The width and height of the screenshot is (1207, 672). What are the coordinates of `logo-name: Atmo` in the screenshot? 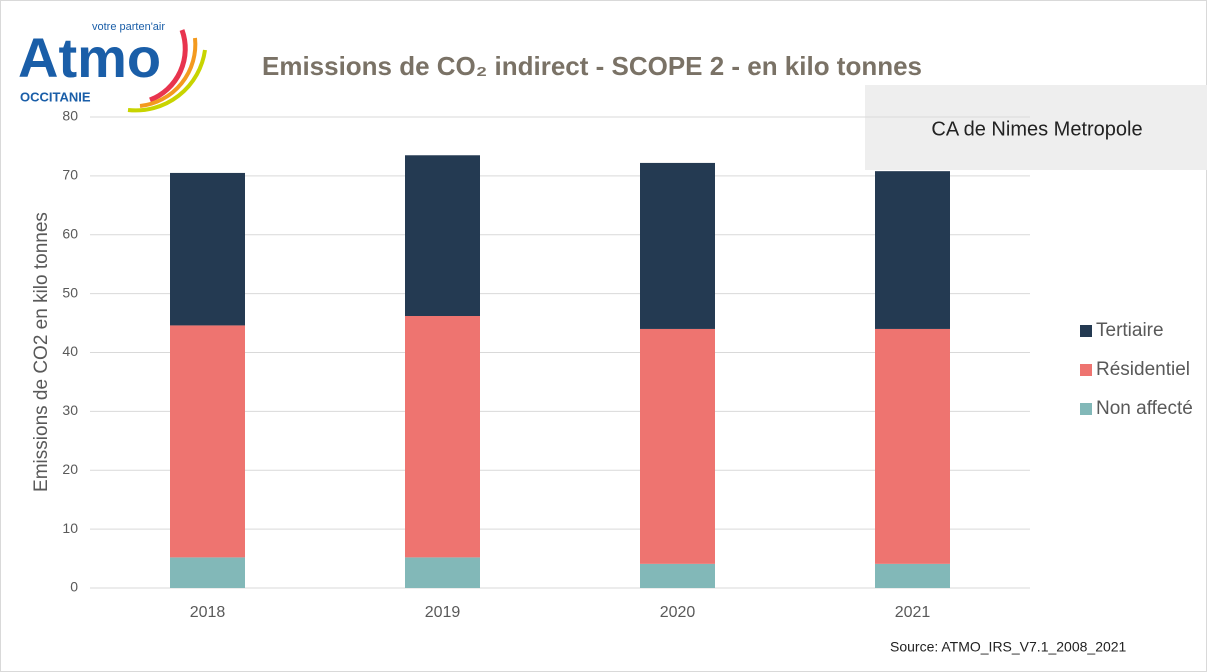 It's located at (89, 57).